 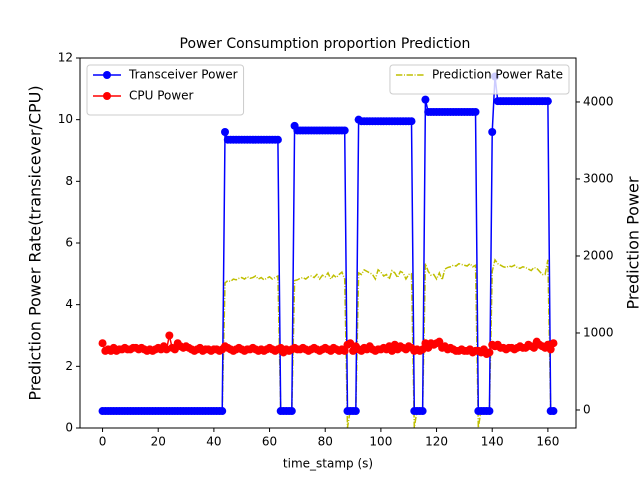 What do you see at coordinates (380, 442) in the screenshot?
I see `x-tick-label: 100` at bounding box center [380, 442].